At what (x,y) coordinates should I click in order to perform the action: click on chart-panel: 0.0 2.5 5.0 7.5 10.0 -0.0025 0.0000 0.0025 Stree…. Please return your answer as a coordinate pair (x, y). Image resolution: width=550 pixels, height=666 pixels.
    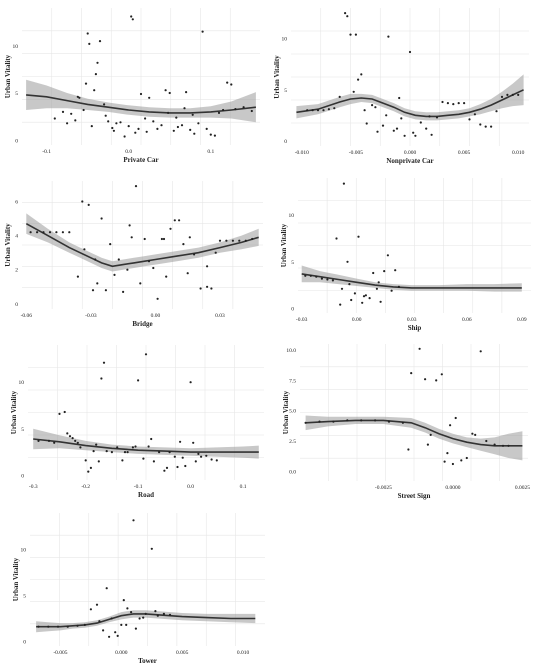
    Looking at the image, I should click on (406, 422).